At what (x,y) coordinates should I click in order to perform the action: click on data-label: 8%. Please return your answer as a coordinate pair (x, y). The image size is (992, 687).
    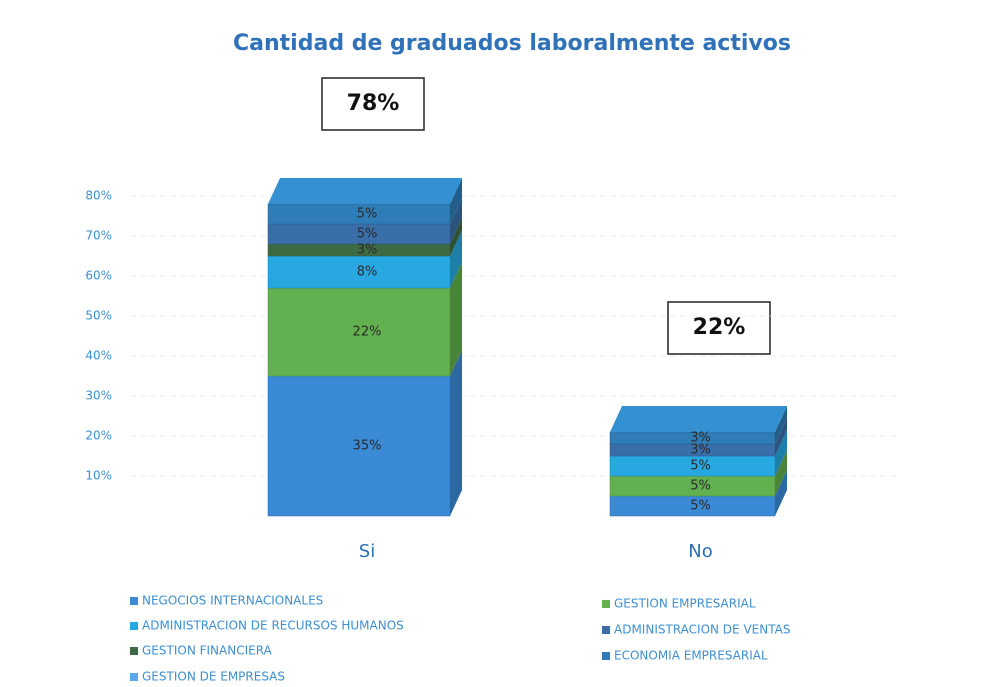
    Looking at the image, I should click on (367, 272).